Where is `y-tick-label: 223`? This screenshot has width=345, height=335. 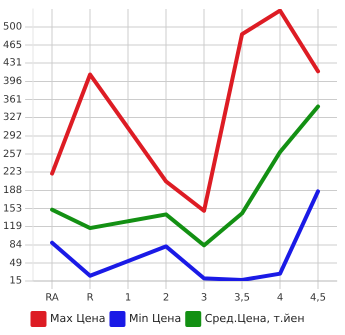 y-tick-label: 223 is located at coordinates (12, 172).